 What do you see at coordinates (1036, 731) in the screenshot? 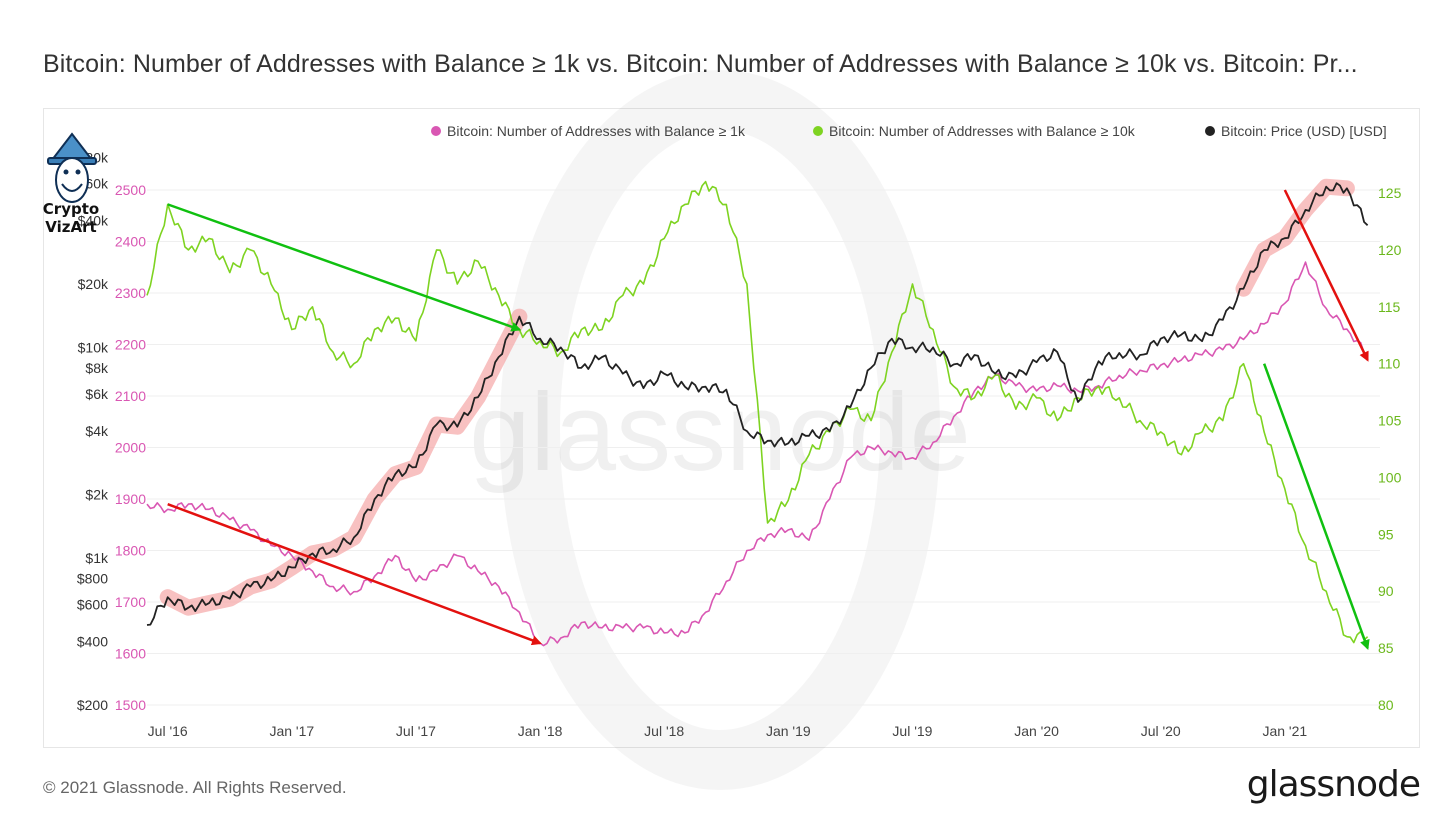
I see `x-tick-label: Jan '20` at bounding box center [1036, 731].